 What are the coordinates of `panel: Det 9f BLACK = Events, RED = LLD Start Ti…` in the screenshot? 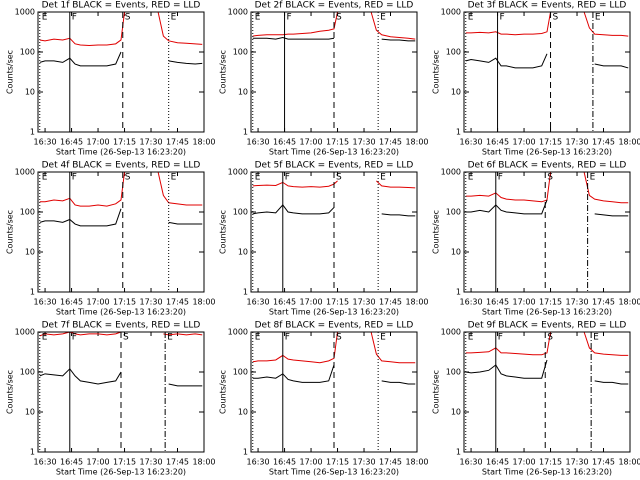 It's located at (536, 399).